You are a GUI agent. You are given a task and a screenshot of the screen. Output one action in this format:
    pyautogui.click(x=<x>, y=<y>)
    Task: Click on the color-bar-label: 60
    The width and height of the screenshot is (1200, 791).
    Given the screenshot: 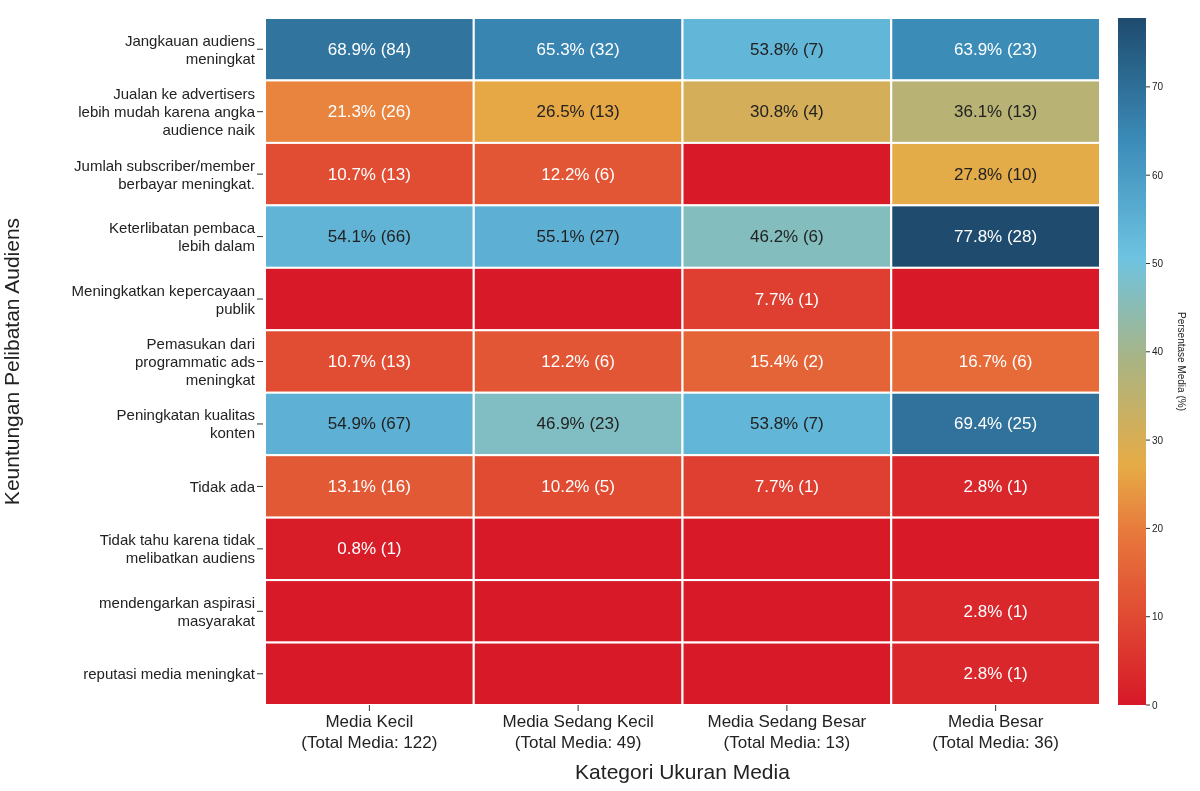 What is the action you would take?
    pyautogui.click(x=1158, y=175)
    